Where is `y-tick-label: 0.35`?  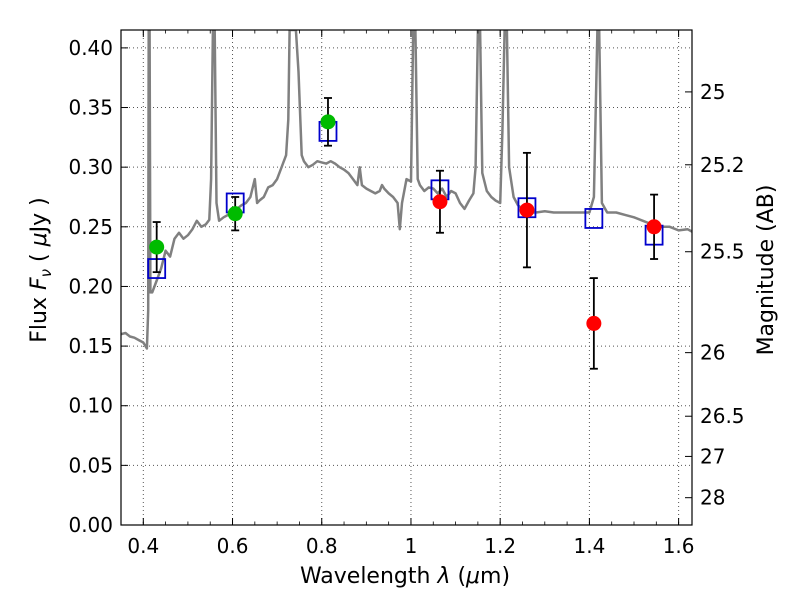
y-tick-label: 0.35 is located at coordinates (90, 108).